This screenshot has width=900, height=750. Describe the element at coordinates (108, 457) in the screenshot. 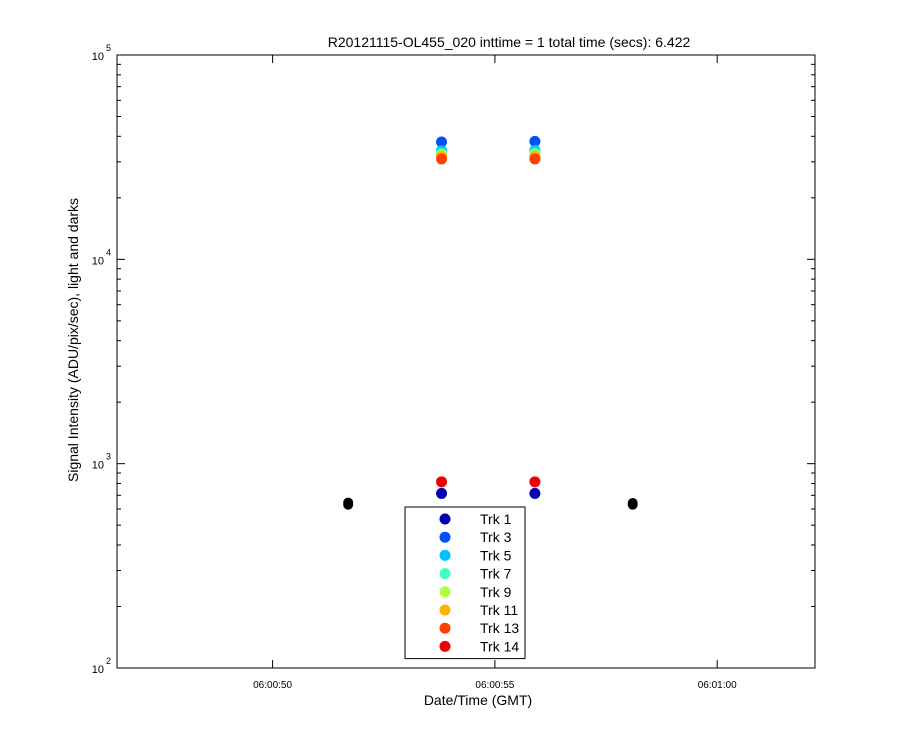

I see `y-tick-label-exp: 3` at that location.